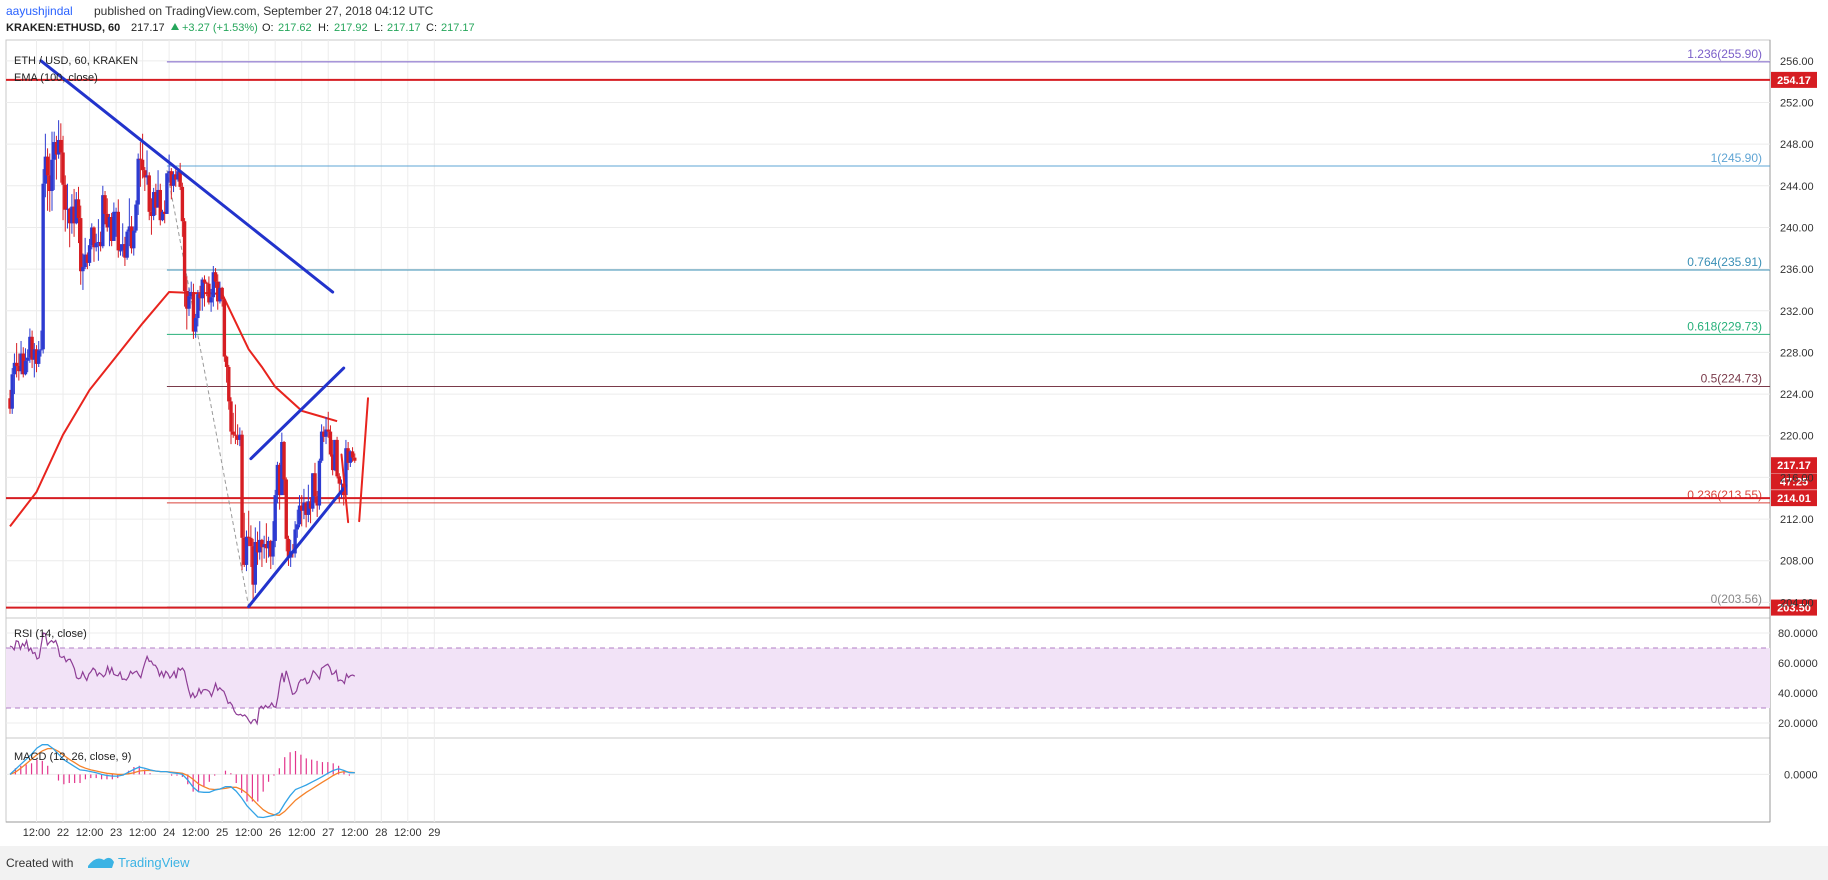  Describe the element at coordinates (351, 28) in the screenshot. I see `high-value: 217.92` at that location.